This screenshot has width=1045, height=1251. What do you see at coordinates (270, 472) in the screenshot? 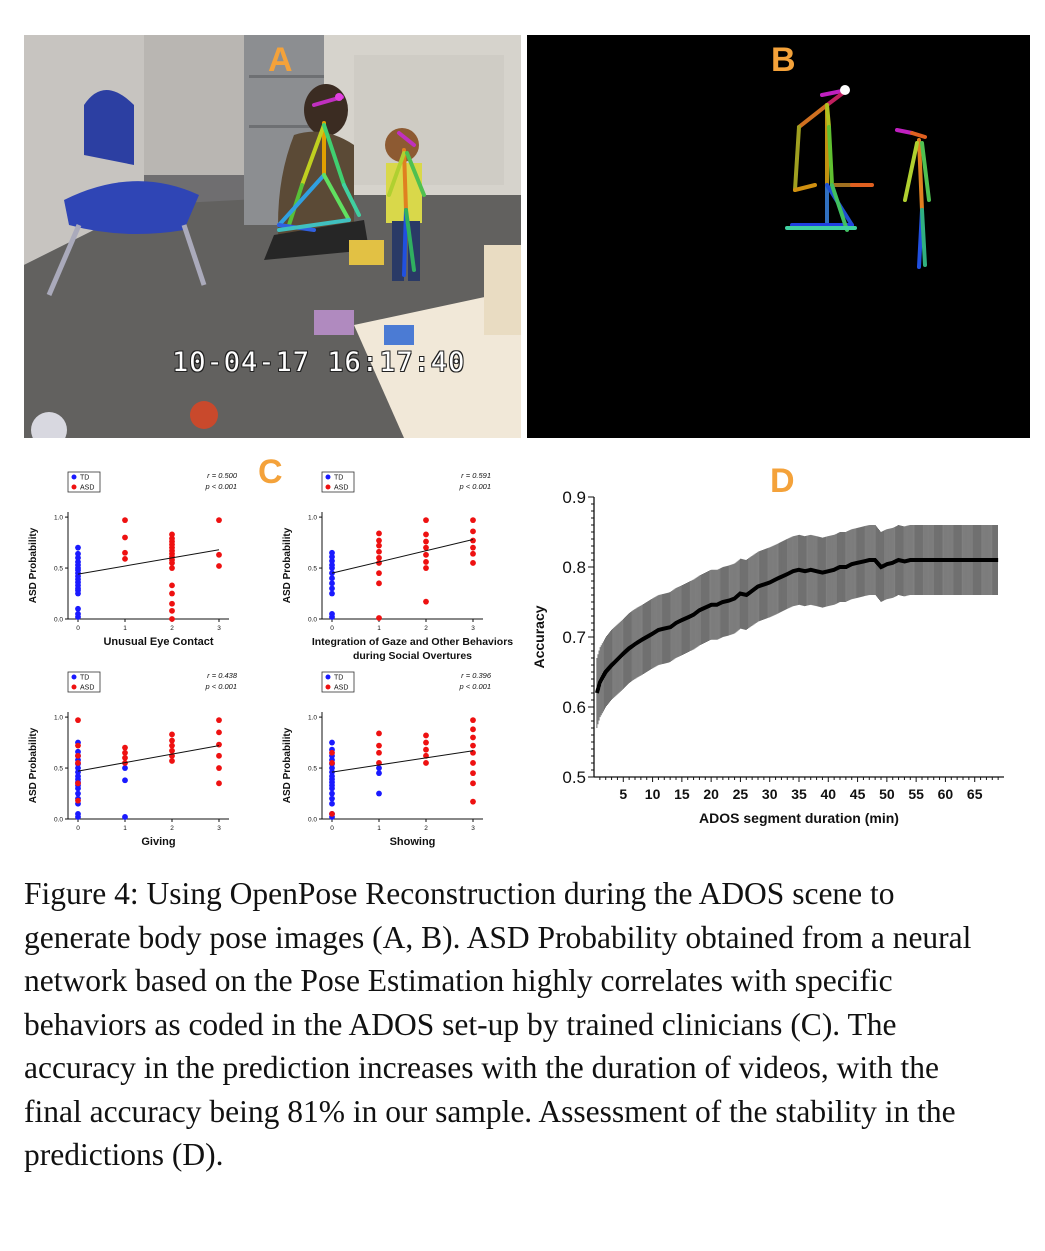
I see `panel-label-c: C` at bounding box center [270, 472].